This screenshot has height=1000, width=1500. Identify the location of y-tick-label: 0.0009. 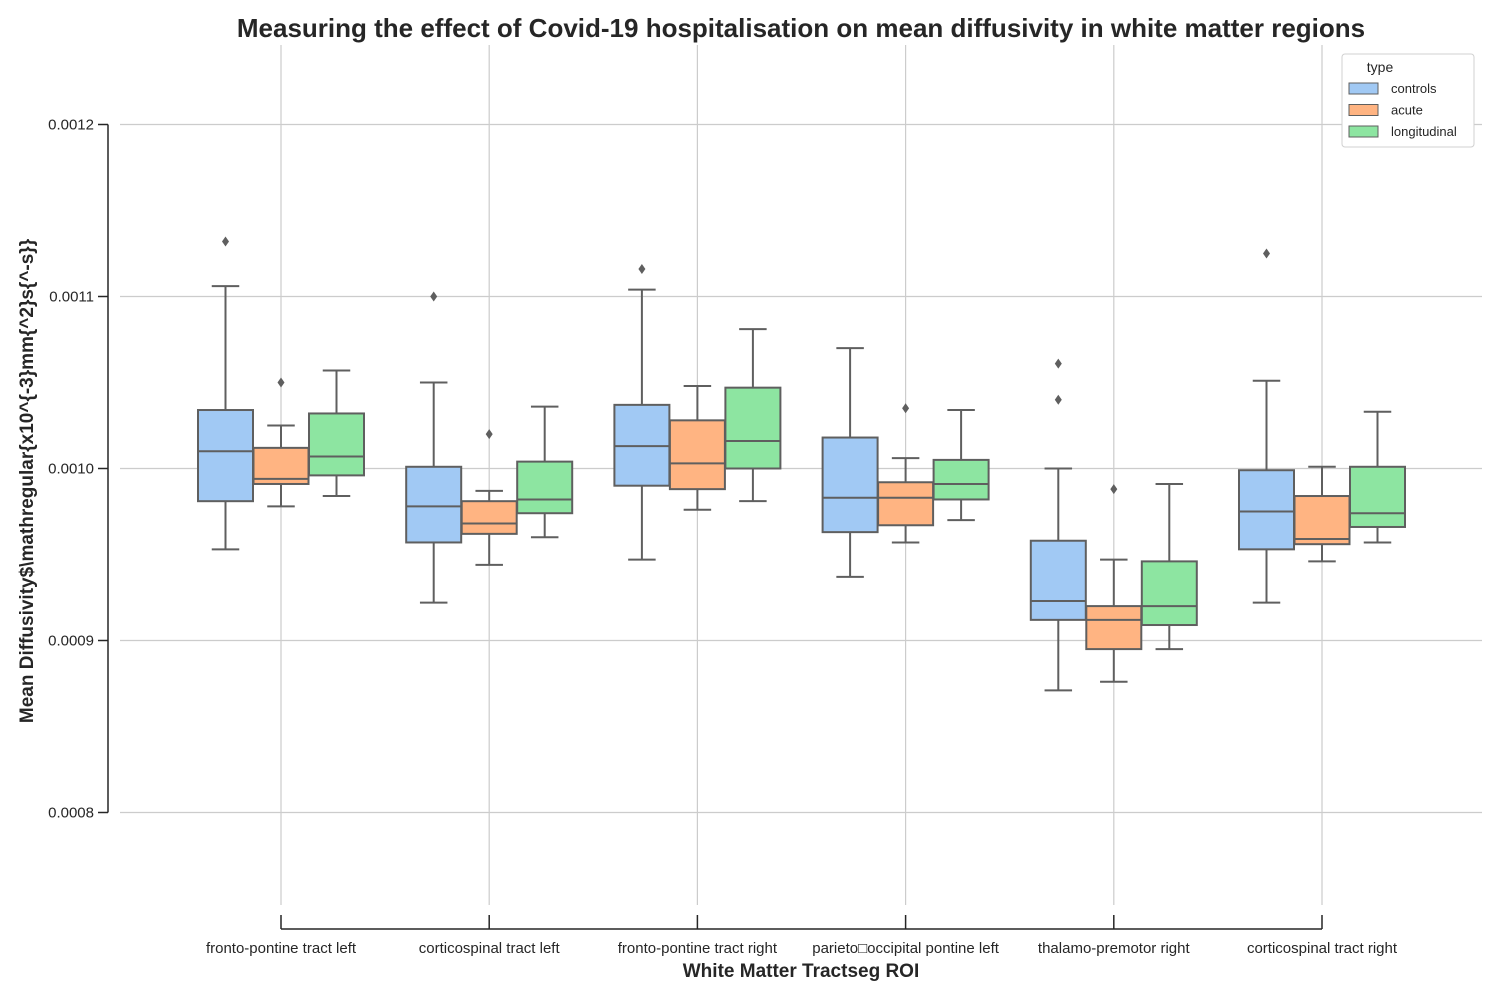
(71, 641).